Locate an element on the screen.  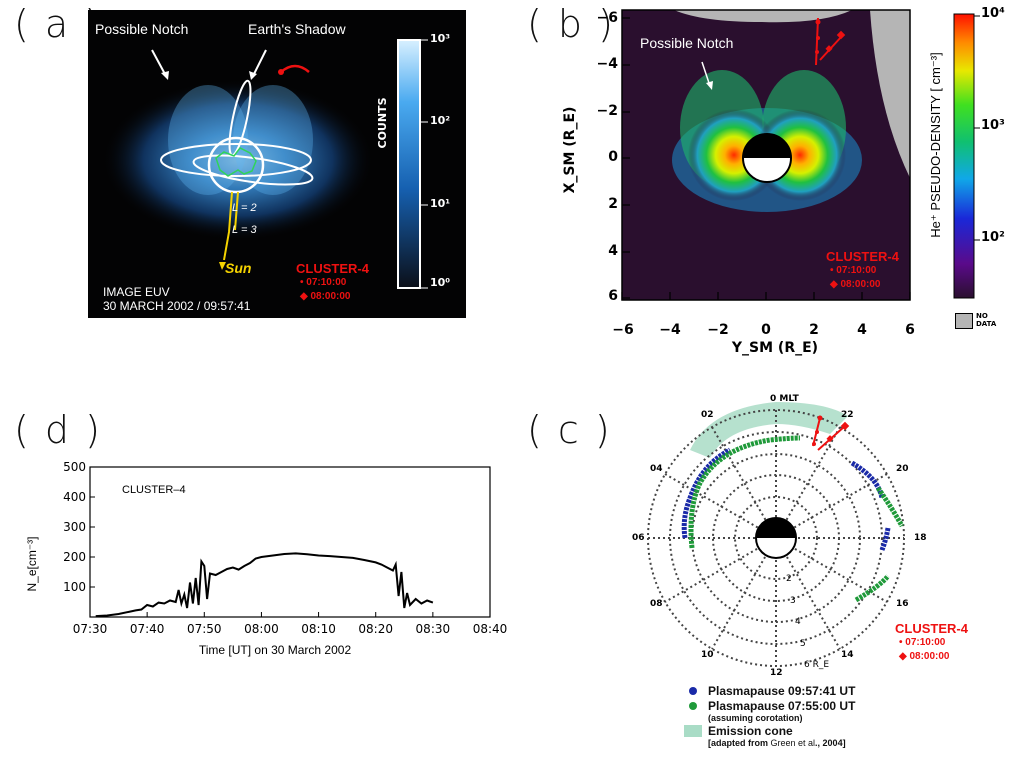
y-tick-b-6: 6 is located at coordinates (613, 296).